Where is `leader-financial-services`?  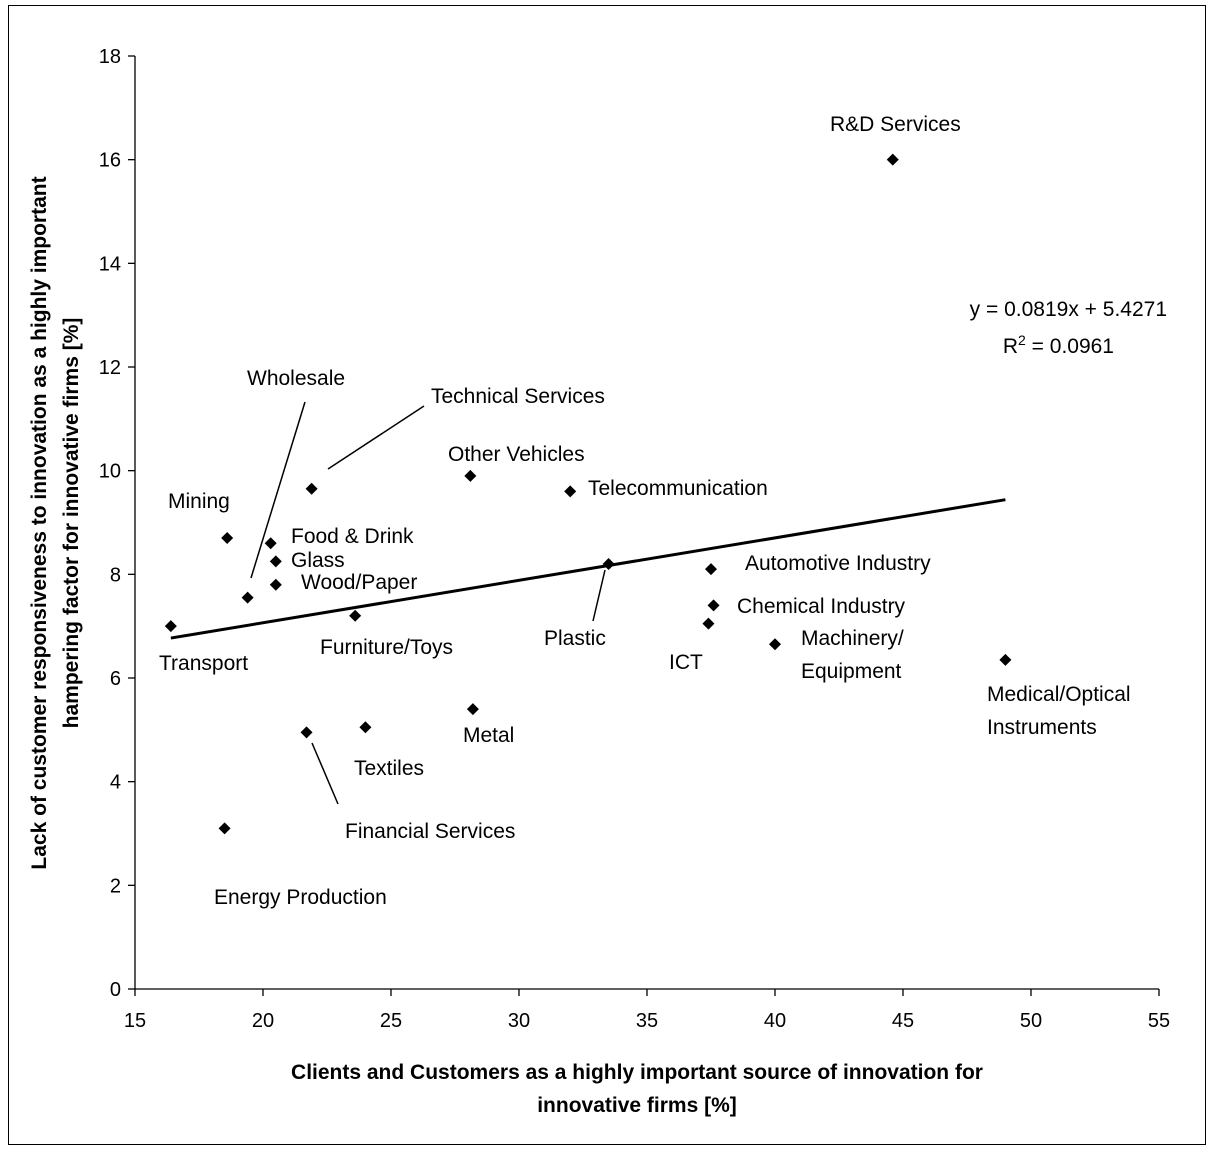 leader-financial-services is located at coordinates (325, 773).